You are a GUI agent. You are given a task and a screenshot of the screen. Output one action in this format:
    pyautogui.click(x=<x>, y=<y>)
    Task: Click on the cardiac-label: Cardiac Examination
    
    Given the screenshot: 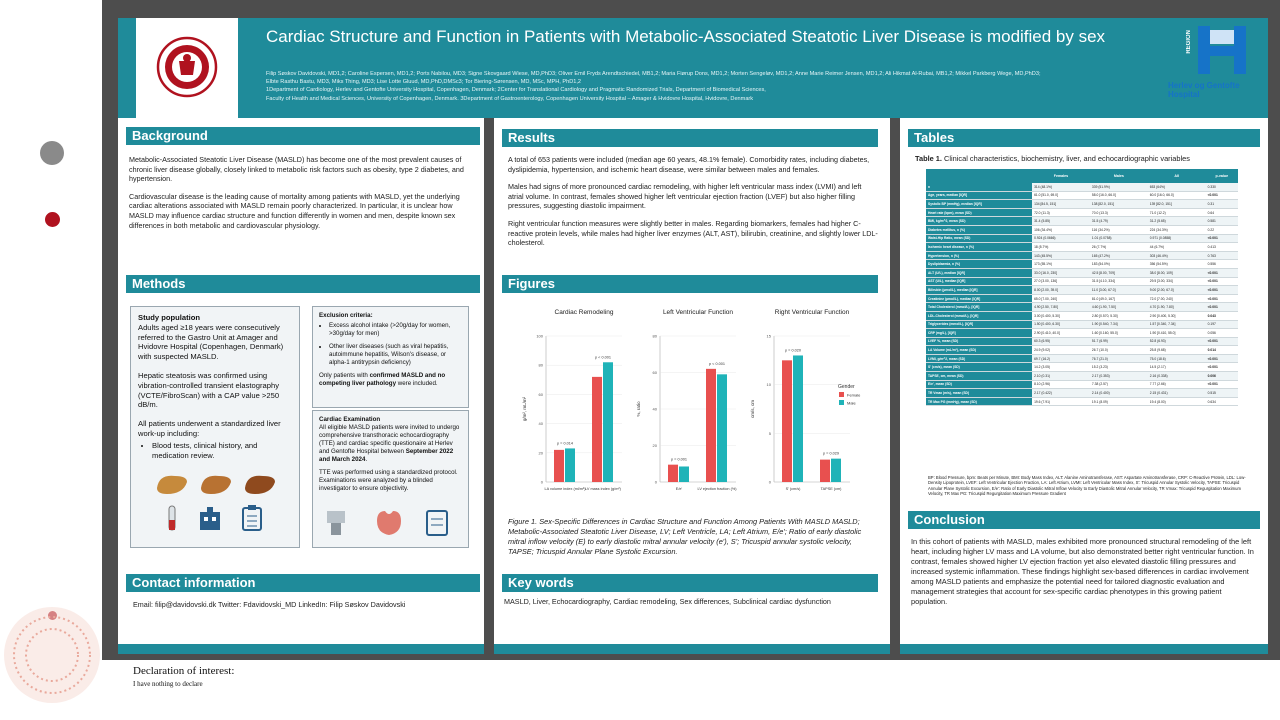 What is the action you would take?
    pyautogui.click(x=350, y=419)
    